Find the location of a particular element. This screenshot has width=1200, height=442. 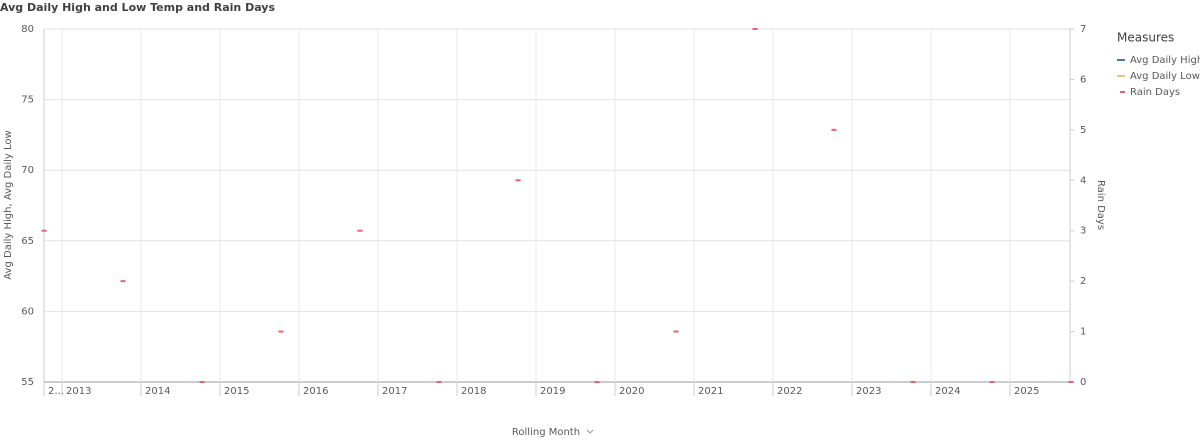

x-tick-label: 2017 is located at coordinates (394, 391).